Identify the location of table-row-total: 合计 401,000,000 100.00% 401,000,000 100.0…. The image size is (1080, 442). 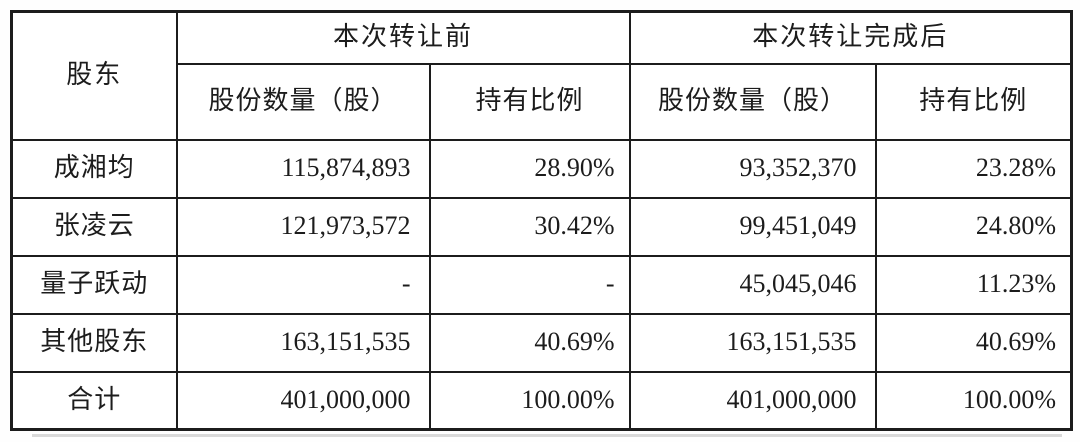
(541, 400).